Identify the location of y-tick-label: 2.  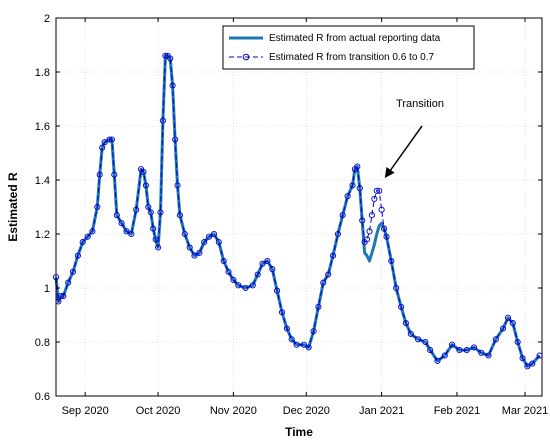
(47, 19).